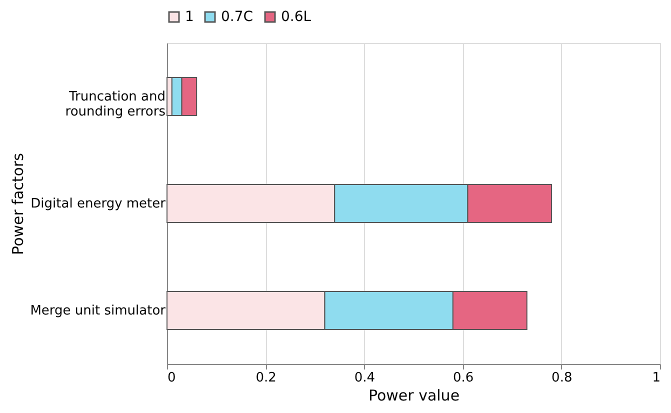 The height and width of the screenshot is (413, 671). Describe the element at coordinates (296, 17) in the screenshot. I see `legend-label: 0.6L` at that location.